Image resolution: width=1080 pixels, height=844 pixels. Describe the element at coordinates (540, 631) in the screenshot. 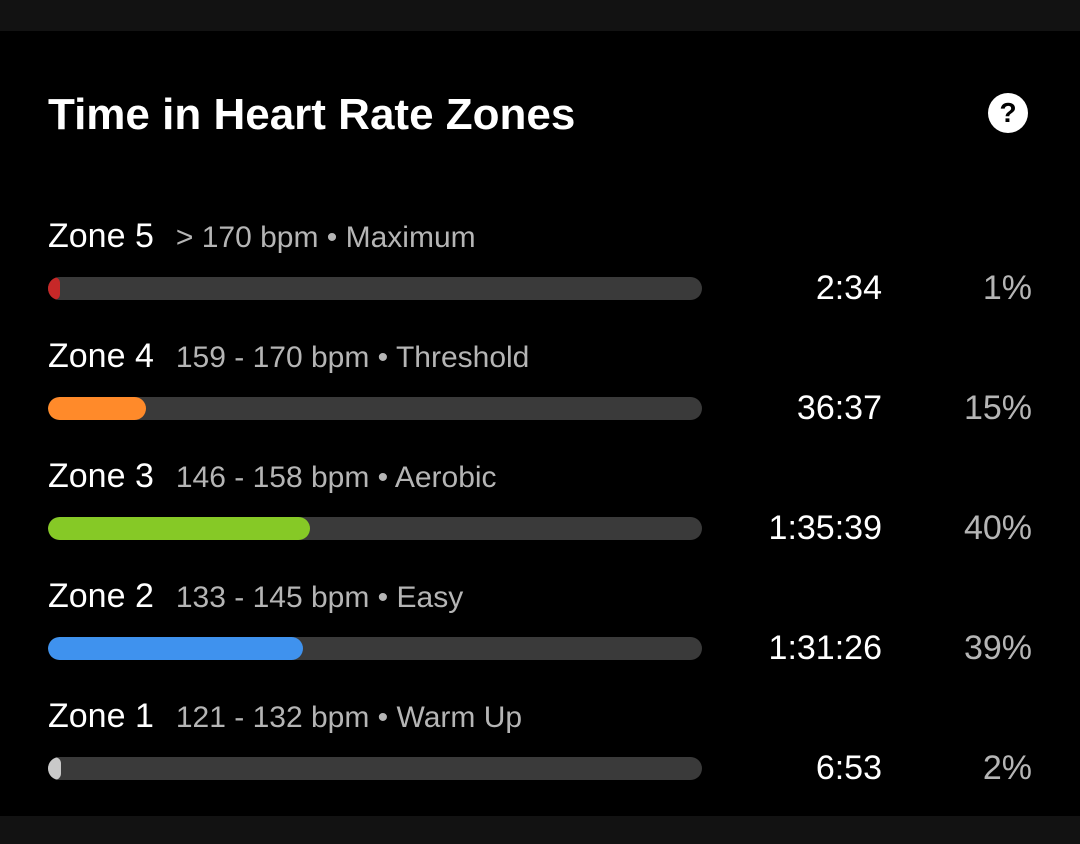

I see `zone-row-2: Zone 2 133 - 145 bpm • Easy 1:31:26 39%` at that location.